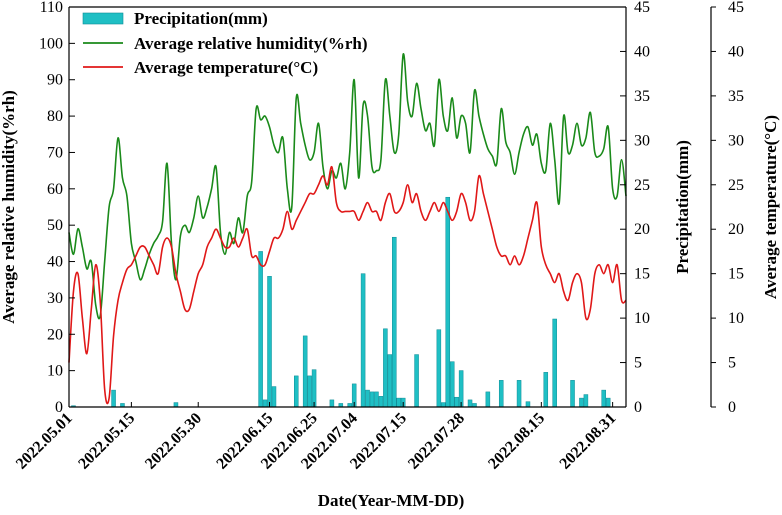 Image resolution: width=782 pixels, height=515 pixels. Describe the element at coordinates (736, 140) in the screenshot. I see `temperature-tick-label: 30` at that location.